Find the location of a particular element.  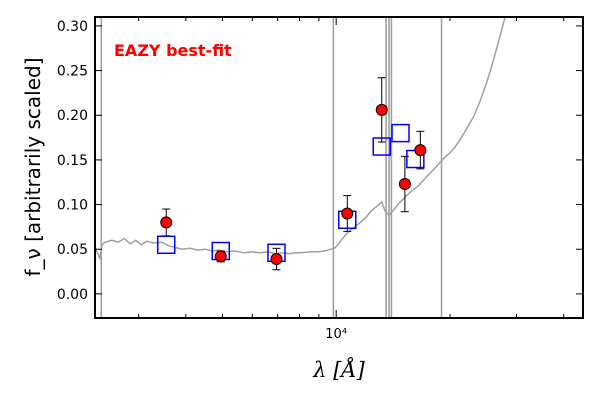

y-tick-label: 0.25 is located at coordinates (72, 72).